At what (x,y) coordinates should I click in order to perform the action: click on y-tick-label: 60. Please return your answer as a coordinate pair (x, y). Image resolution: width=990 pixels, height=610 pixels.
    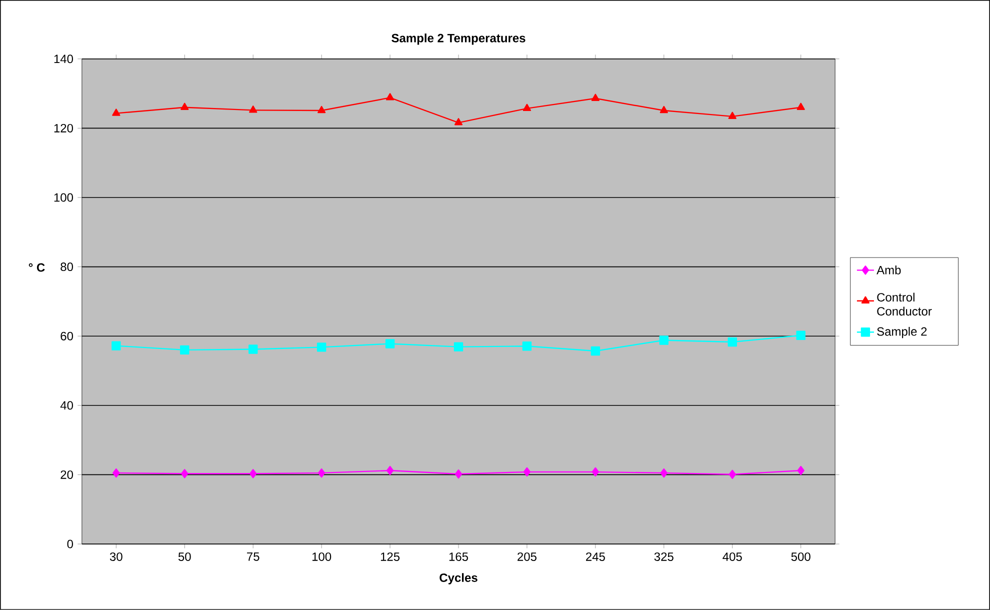
    Looking at the image, I should click on (66, 336).